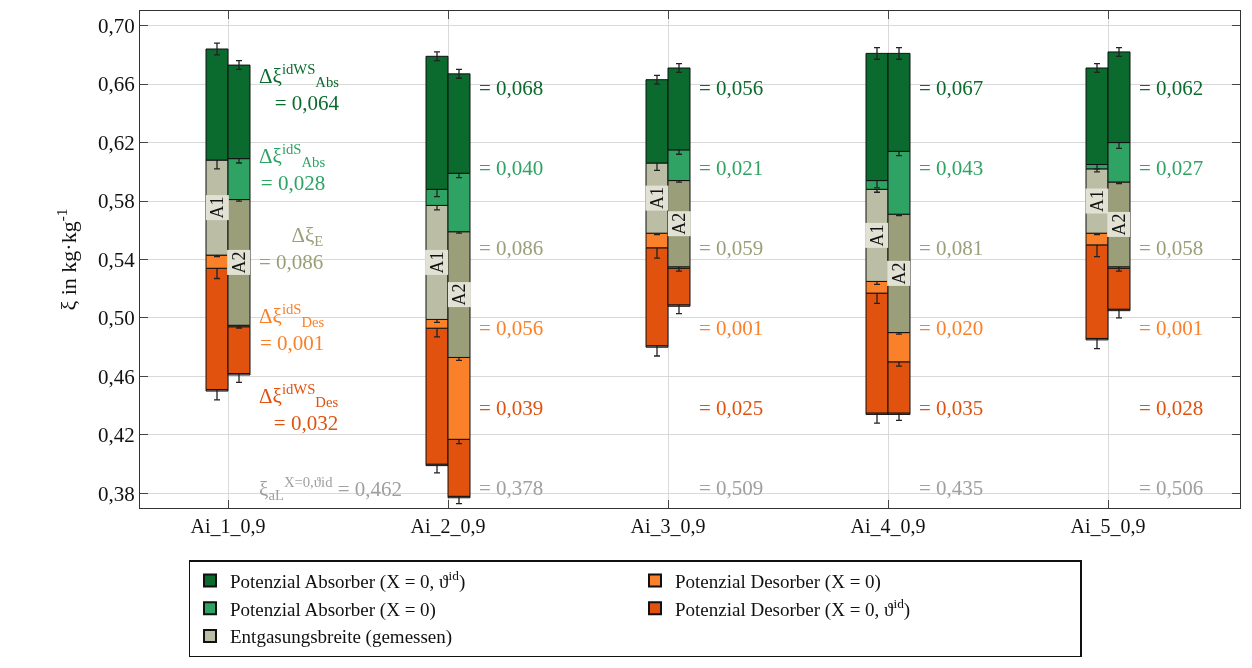  I want to click on legend-label: Potenzial Desorber (X = 0, ϑ$^{id}$), so click(793, 608).